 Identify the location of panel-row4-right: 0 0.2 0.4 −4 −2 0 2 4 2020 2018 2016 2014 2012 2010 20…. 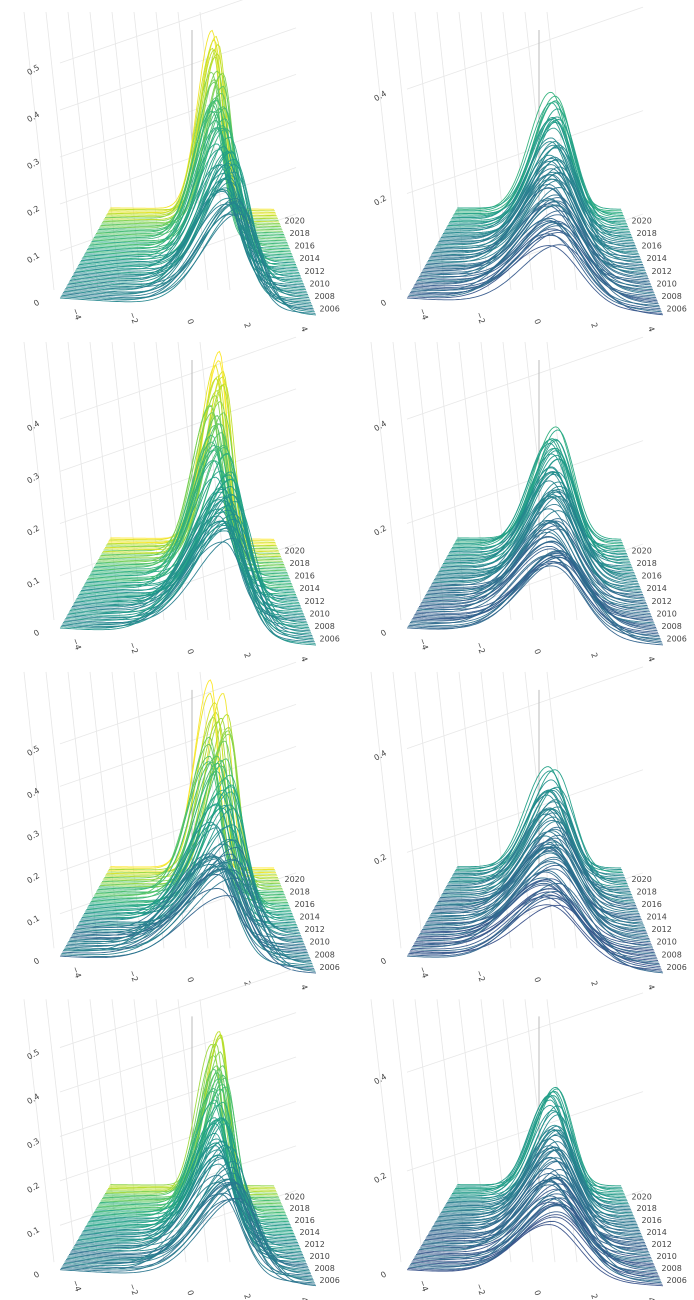
(528, 1146).